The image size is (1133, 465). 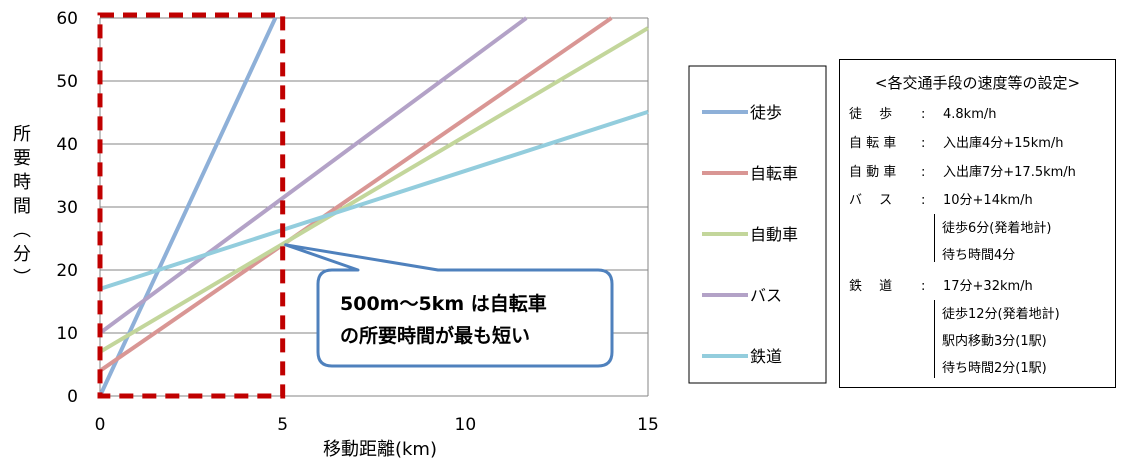 What do you see at coordinates (941, 198) in the screenshot?
I see `settings-row-bus: バ ス: 10分+14km/h` at bounding box center [941, 198].